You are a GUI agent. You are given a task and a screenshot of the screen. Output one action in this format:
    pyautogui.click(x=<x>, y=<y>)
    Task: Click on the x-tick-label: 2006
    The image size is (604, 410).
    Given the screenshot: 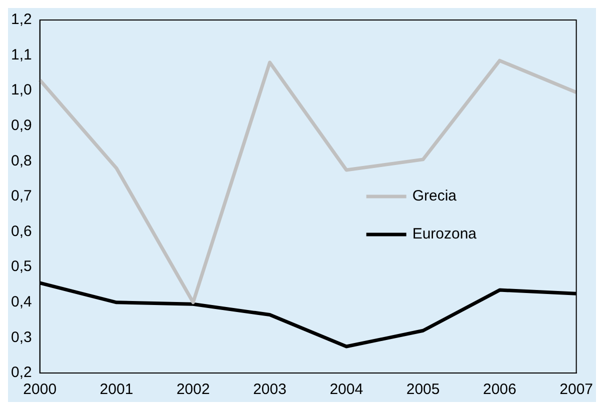 What is the action you would take?
    pyautogui.click(x=499, y=389)
    